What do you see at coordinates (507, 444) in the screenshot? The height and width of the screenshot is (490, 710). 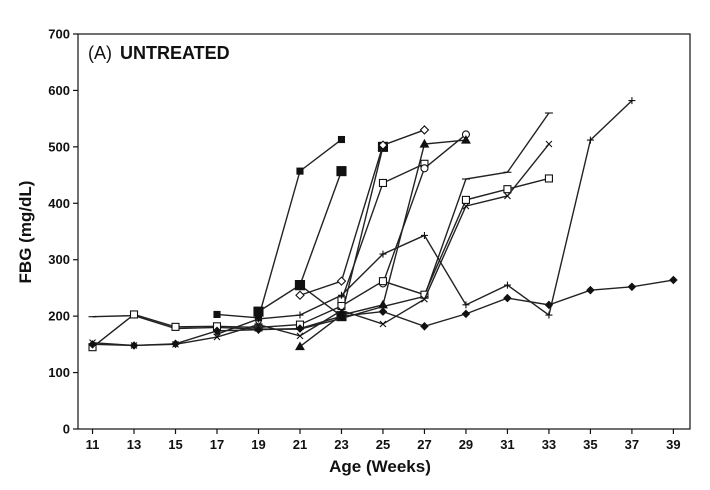 I see `x-tick-label: 31` at bounding box center [507, 444].